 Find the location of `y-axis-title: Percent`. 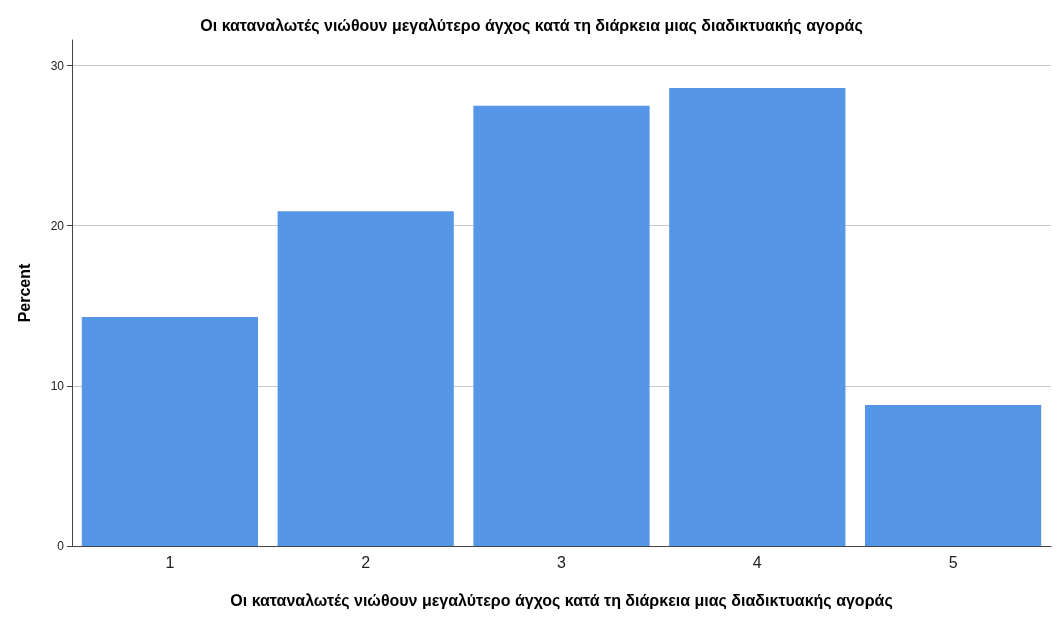

y-axis-title: Percent is located at coordinates (24, 292).